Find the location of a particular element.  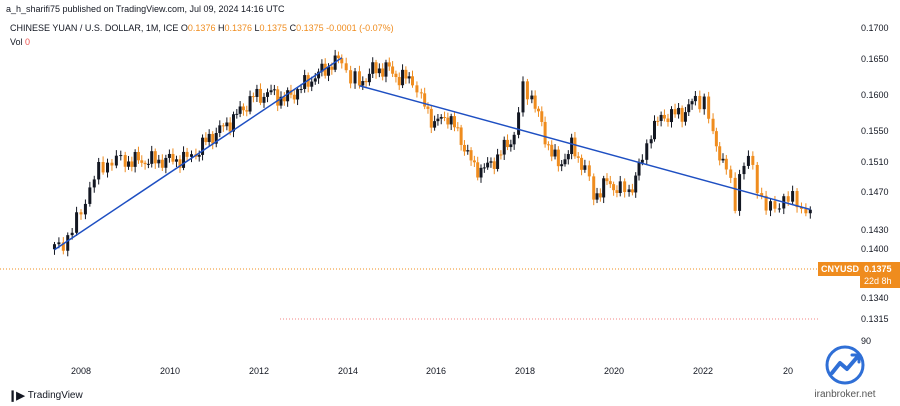

volume-label: Vol is located at coordinates (16, 42).